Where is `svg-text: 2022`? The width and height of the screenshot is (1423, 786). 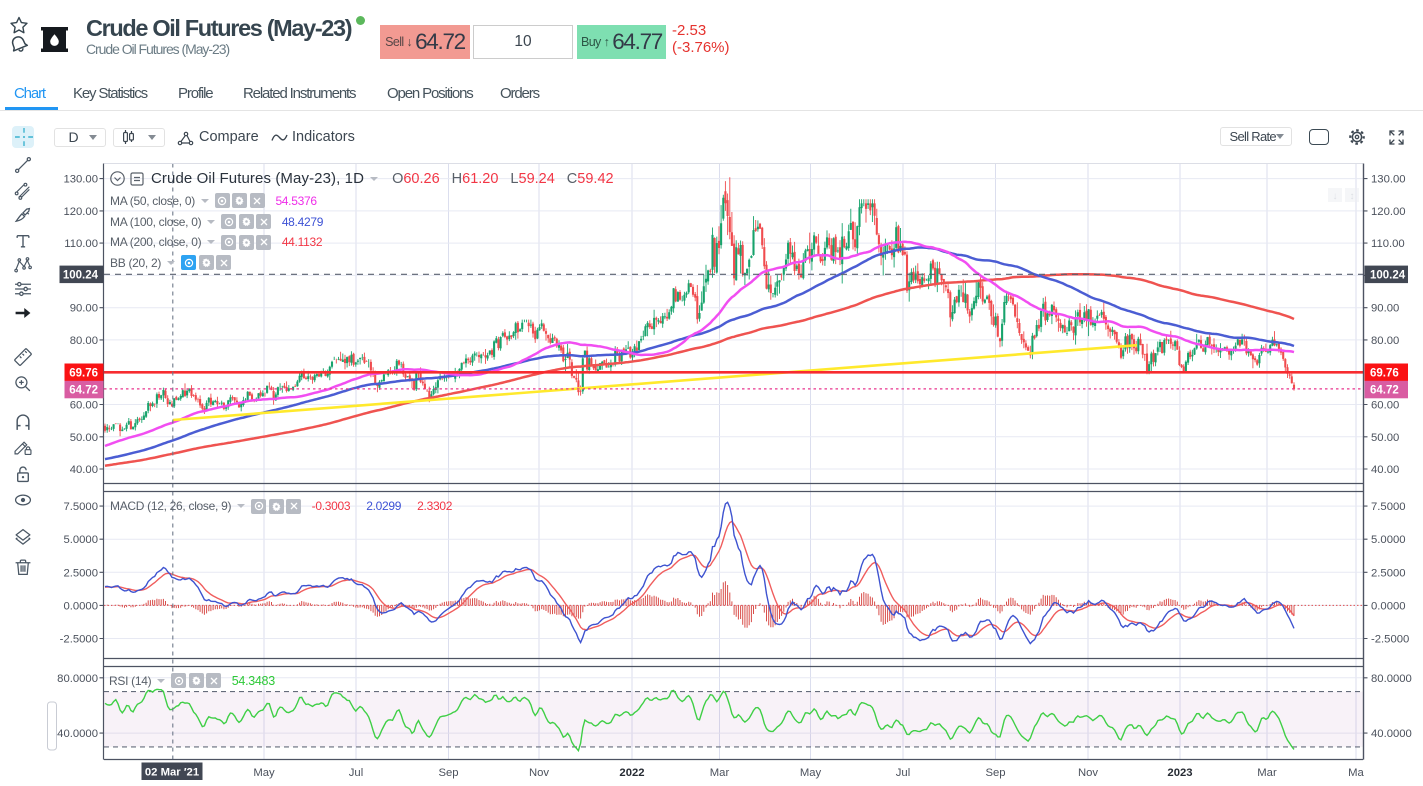 svg-text: 2022 is located at coordinates (631, 773).